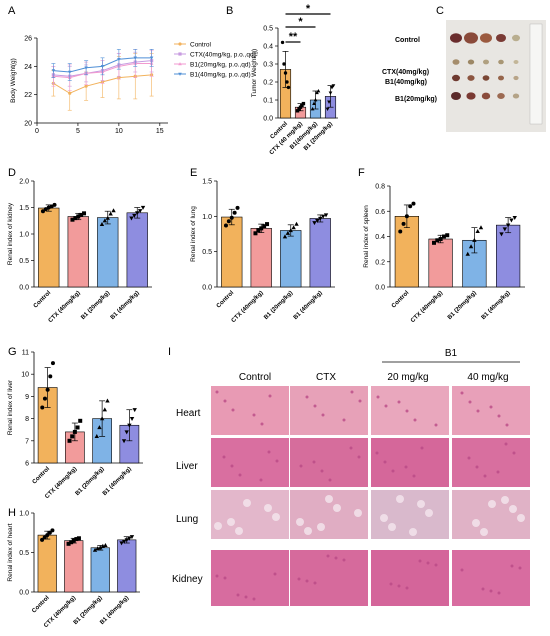 This screenshot has width=550, height=636. What do you see at coordinates (407, 40) in the screenshot?
I see `photo-row-label-0: Control` at bounding box center [407, 40].